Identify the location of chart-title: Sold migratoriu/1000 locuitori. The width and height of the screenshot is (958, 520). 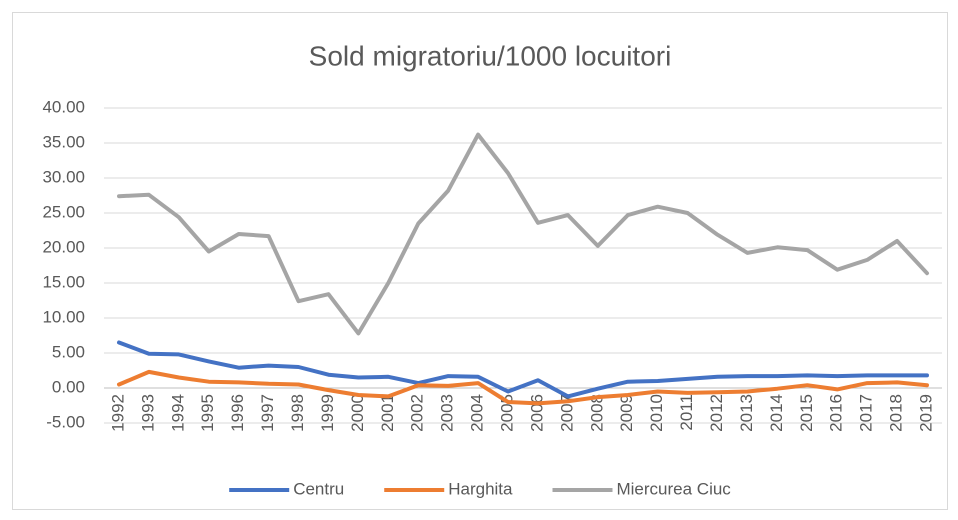
(490, 55).